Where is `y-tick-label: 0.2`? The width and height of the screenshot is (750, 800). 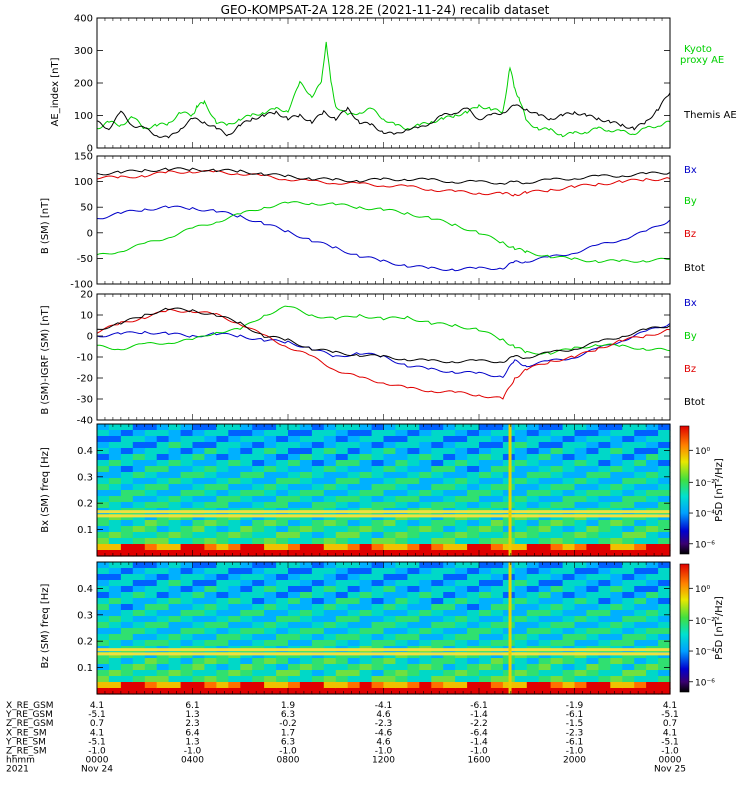
y-tick-label: 0.2 is located at coordinates (85, 504).